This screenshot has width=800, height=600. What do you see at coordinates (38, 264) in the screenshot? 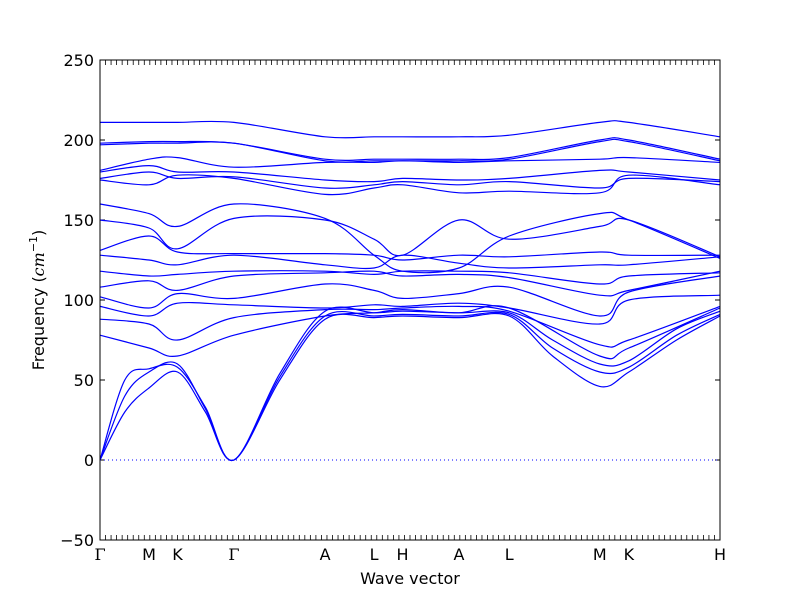
I see `y-axis-unit: cm` at bounding box center [38, 264].